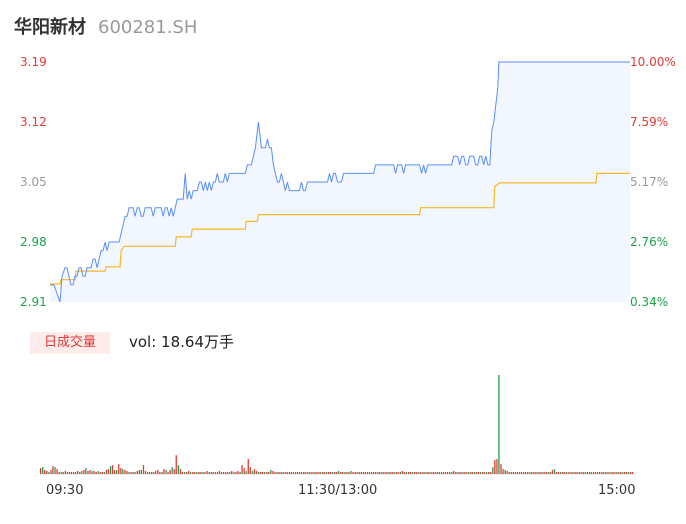  Describe the element at coordinates (649, 302) in the screenshot. I see `y-right-tick: 0.34%` at that location.